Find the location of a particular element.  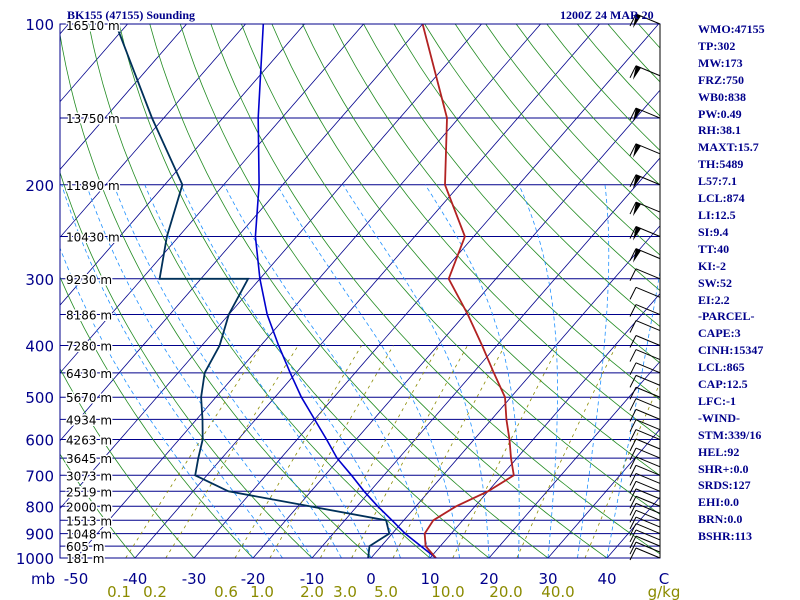

height-label: 181 m is located at coordinates (85, 559).